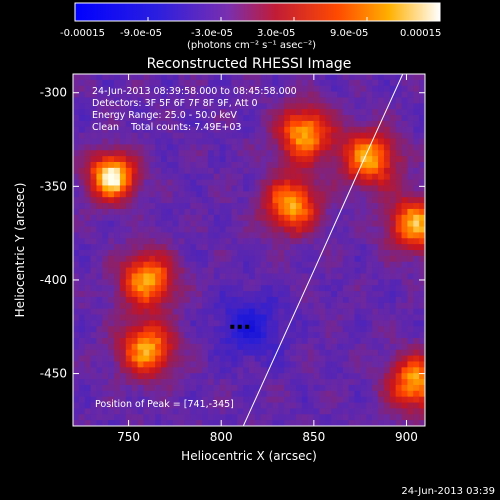  I want to click on x-tick-label: 900, so click(406, 437).